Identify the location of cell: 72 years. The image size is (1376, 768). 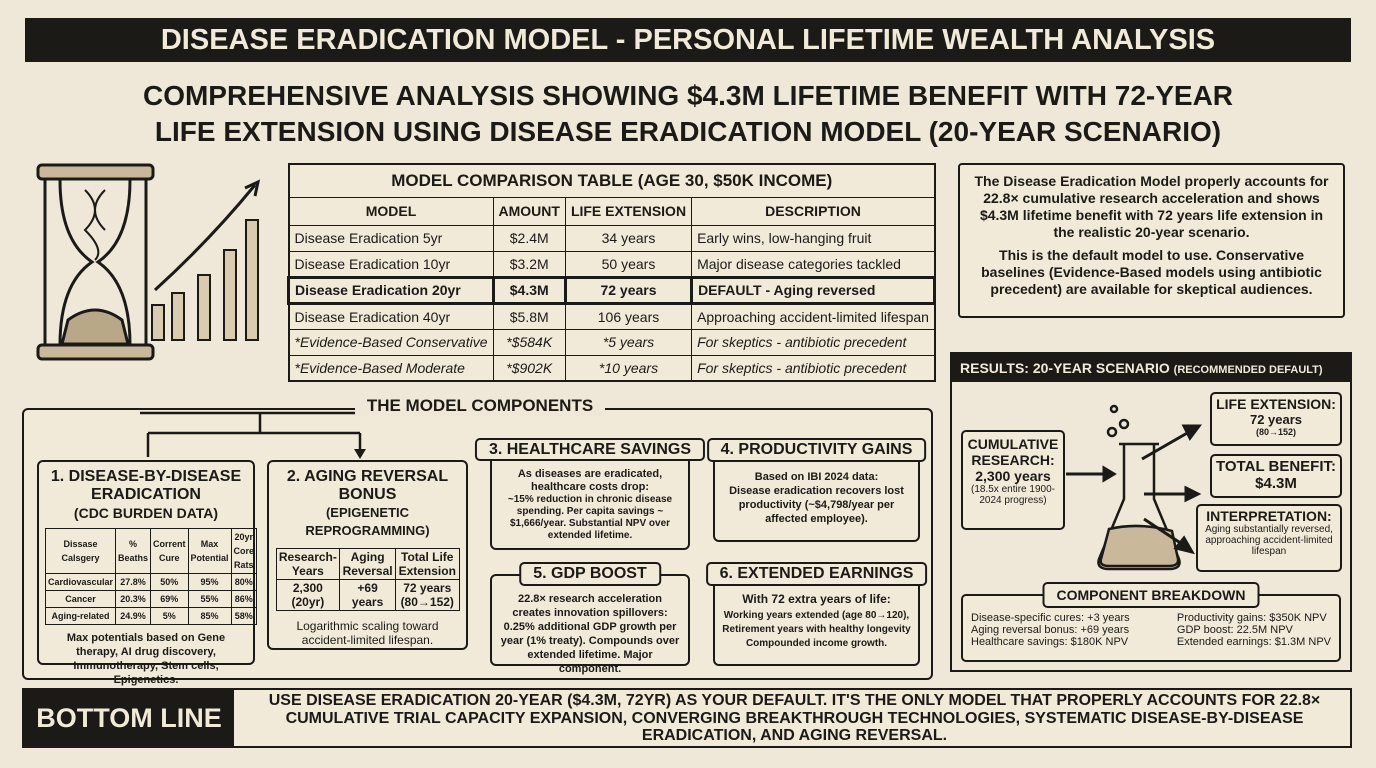
(628, 290).